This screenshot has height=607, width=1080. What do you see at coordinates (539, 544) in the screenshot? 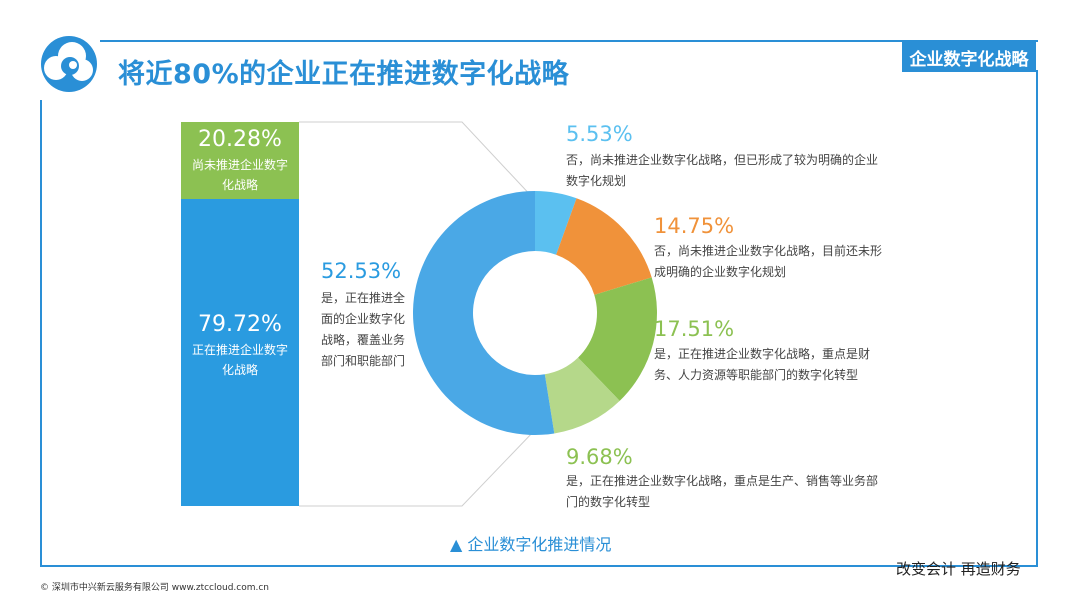
I see `caption-text: 企业数字化推进情况` at bounding box center [539, 544].